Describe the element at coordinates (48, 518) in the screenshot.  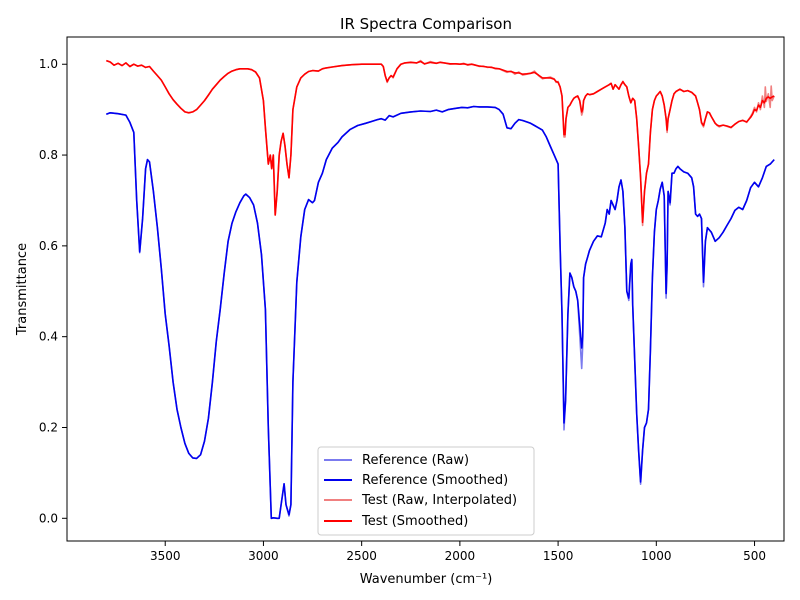
I see `y-tick-label: 0.0` at that location.